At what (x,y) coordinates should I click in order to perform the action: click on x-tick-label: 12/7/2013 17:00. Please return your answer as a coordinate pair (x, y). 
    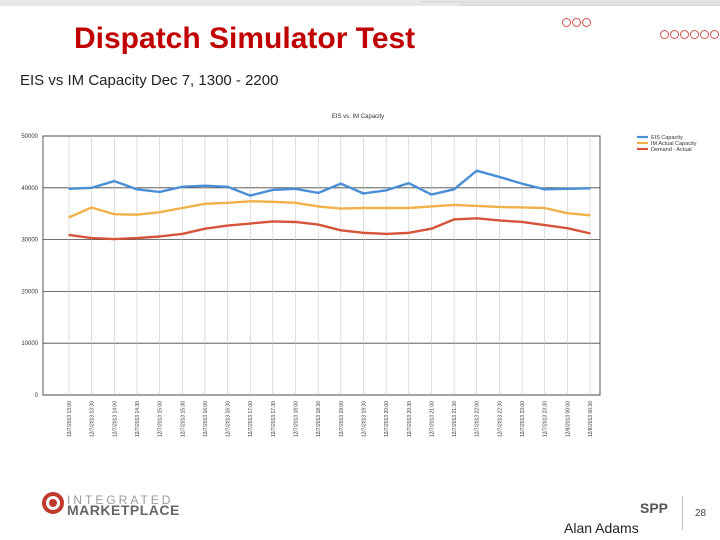
    Looking at the image, I should click on (251, 419).